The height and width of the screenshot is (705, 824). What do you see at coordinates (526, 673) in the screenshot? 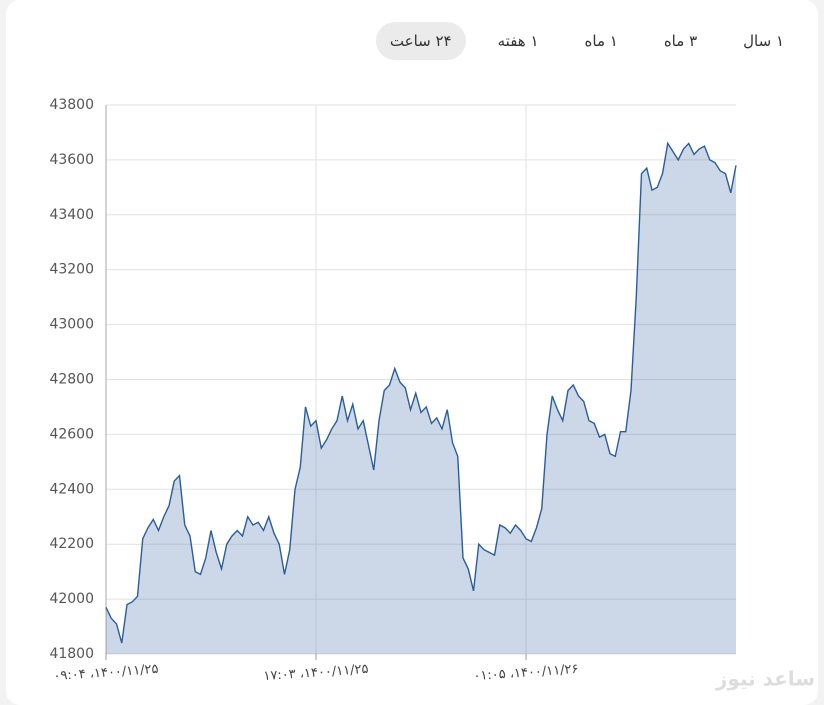
I see `x-tick-label: ۰۱:۰۵ ،۱۴۰۰/۱۱/۲۶` at bounding box center [526, 673].